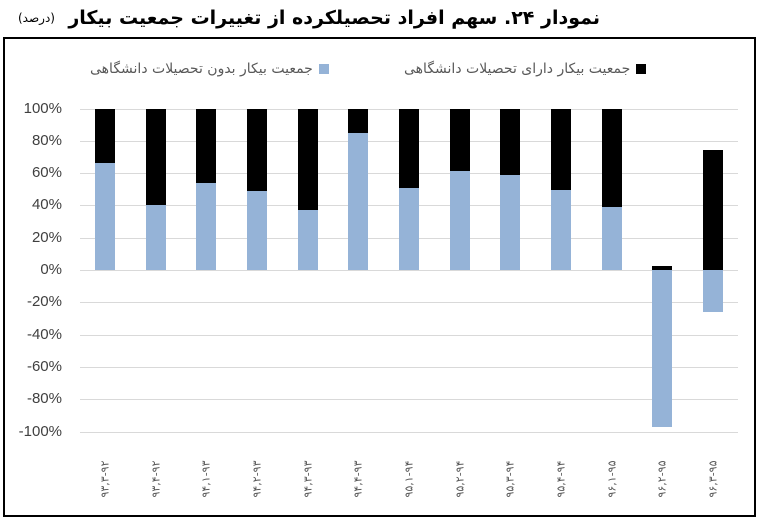  I want to click on x-tick-label: ۹۵,۱-۹۴, so click(409, 479).